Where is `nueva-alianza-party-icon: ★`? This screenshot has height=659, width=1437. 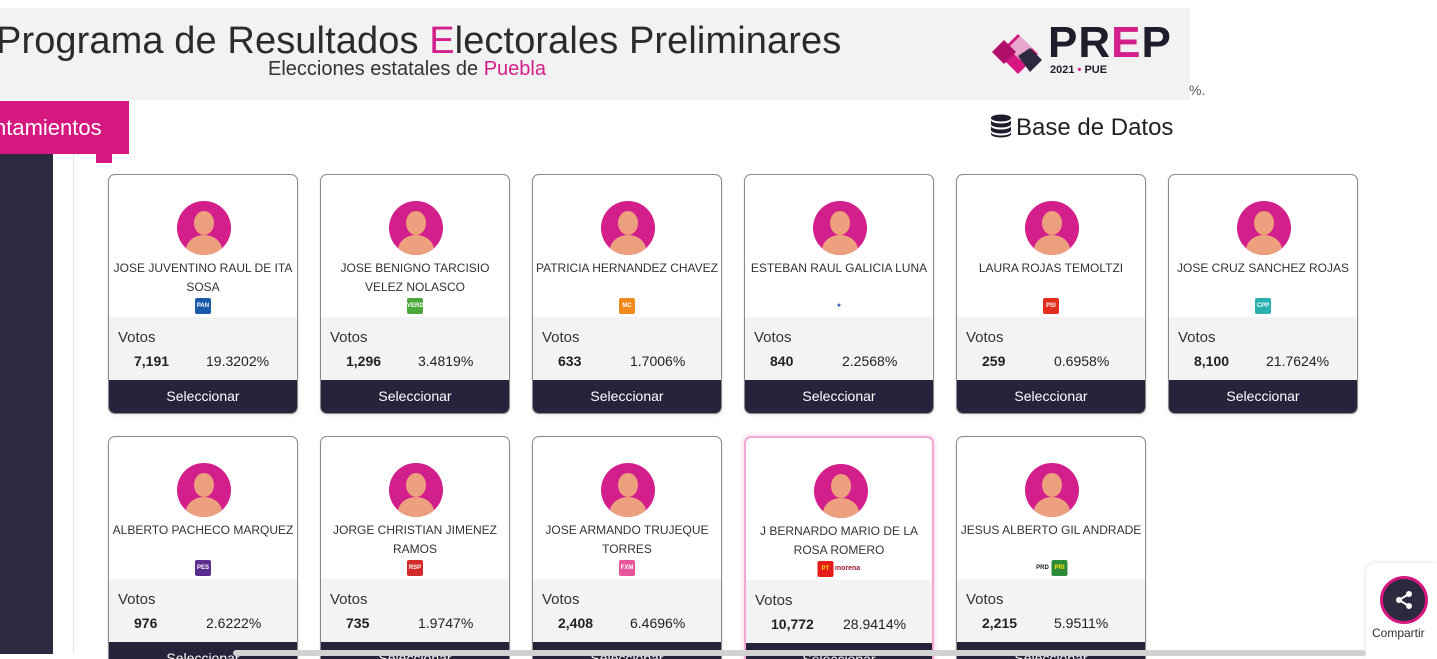
nueva-alianza-party-icon: ★ is located at coordinates (839, 306).